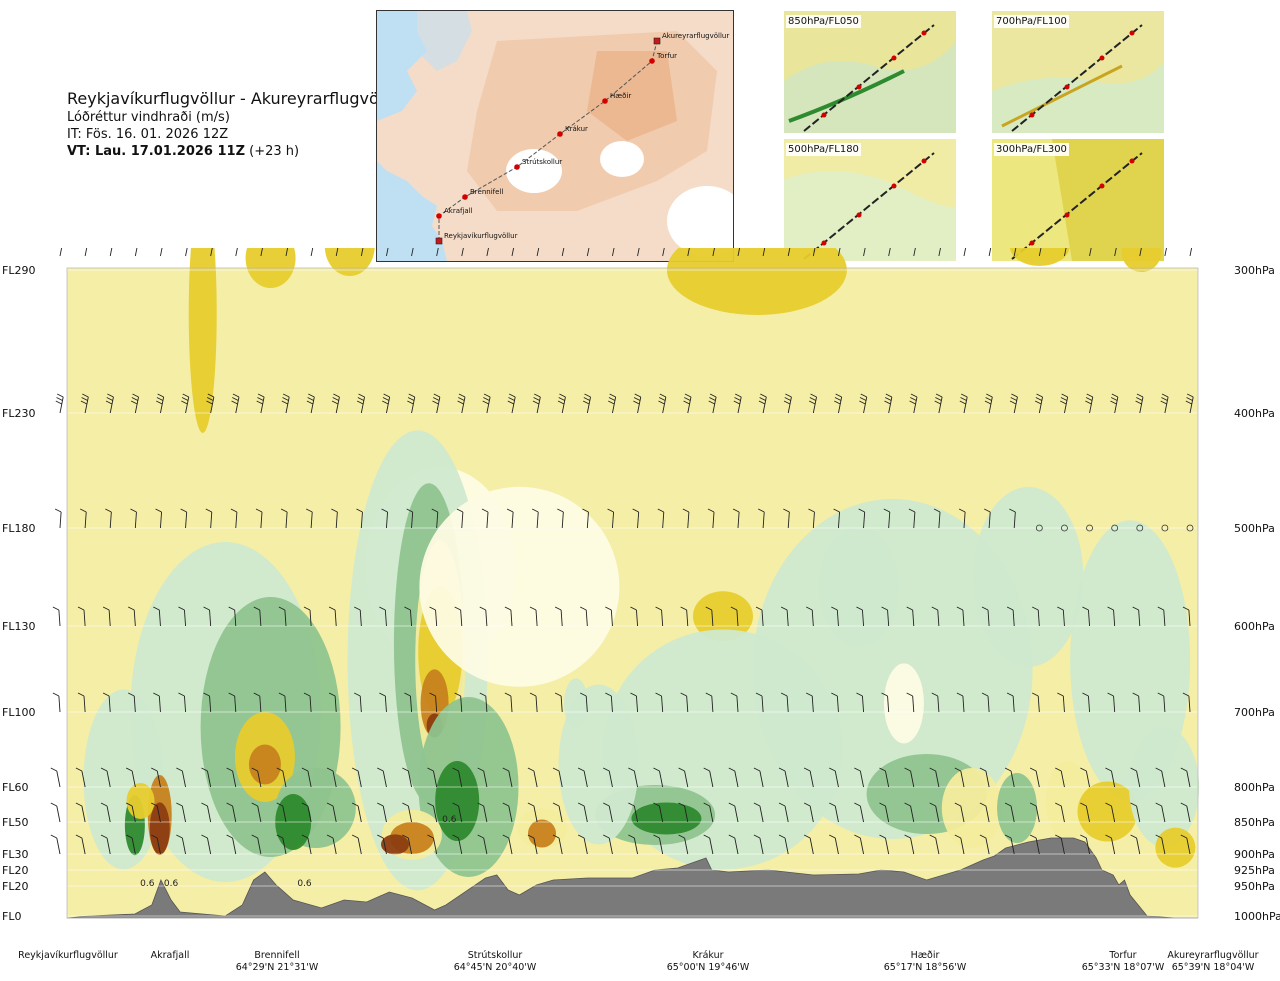  I want to click on waypoint-label-0: Reykjavíkurflugvöllur, so click(481, 236).